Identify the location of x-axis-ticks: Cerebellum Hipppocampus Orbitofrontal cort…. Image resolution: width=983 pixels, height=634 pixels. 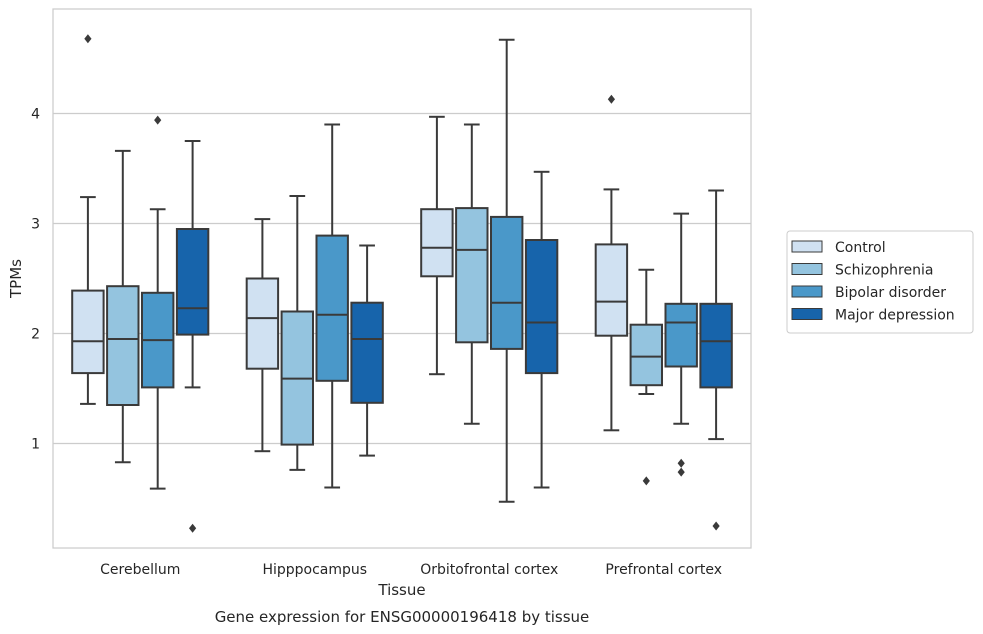
(411, 570).